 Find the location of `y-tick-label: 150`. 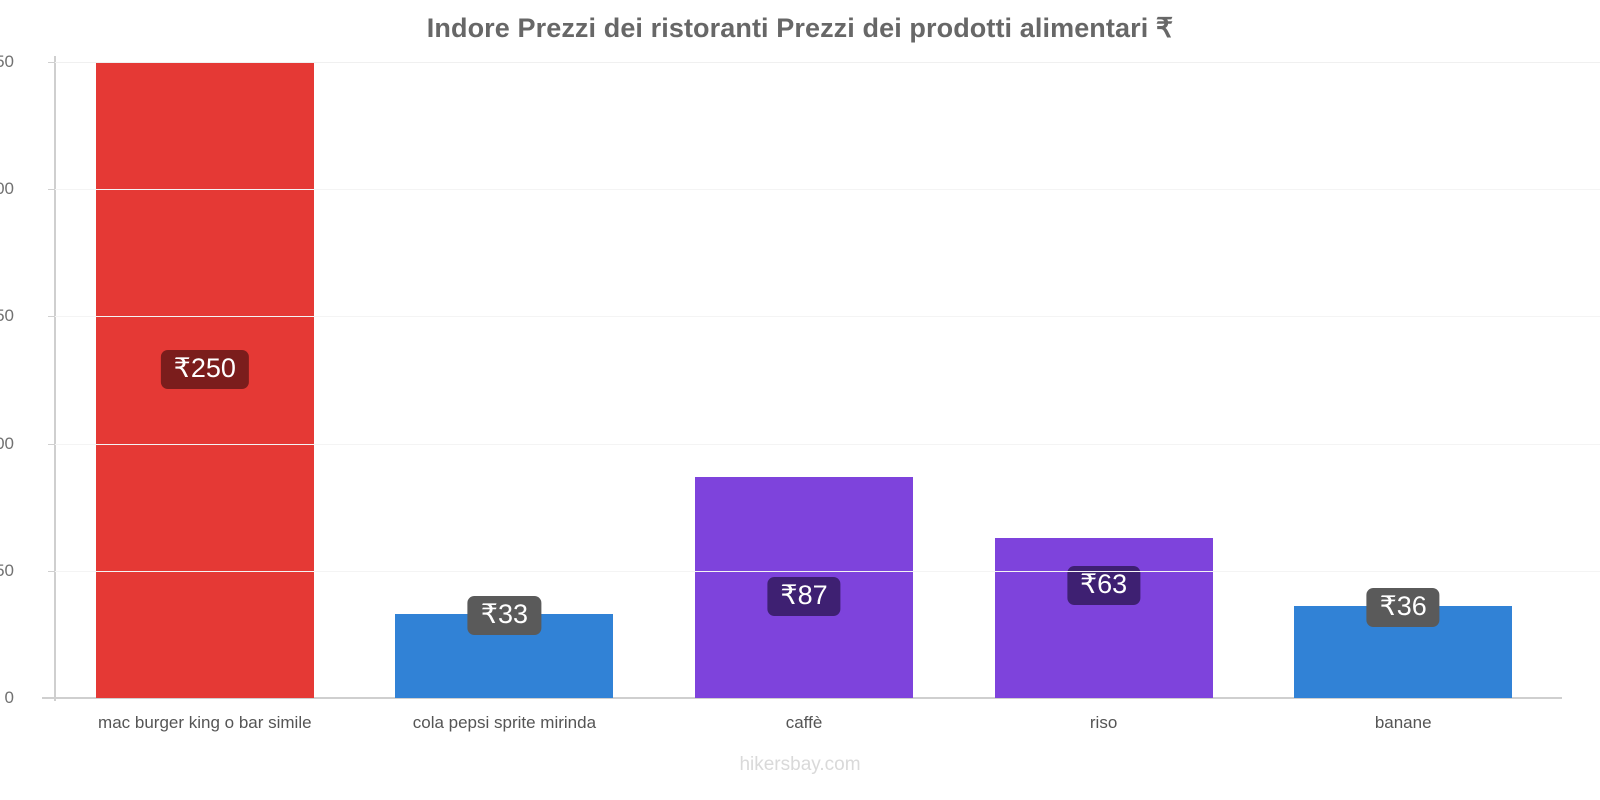

y-tick-label: 150 is located at coordinates (7, 316).